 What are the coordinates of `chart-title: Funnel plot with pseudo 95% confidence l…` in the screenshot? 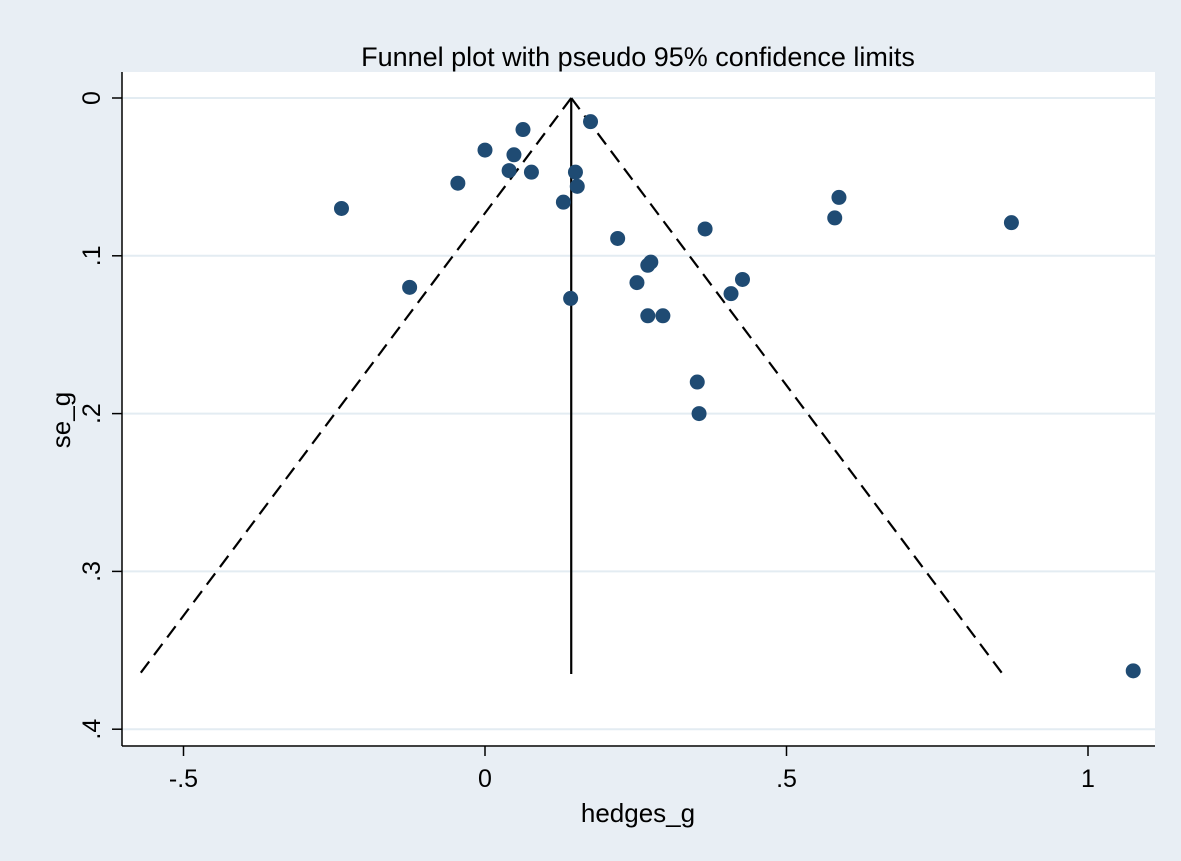 It's located at (638, 57).